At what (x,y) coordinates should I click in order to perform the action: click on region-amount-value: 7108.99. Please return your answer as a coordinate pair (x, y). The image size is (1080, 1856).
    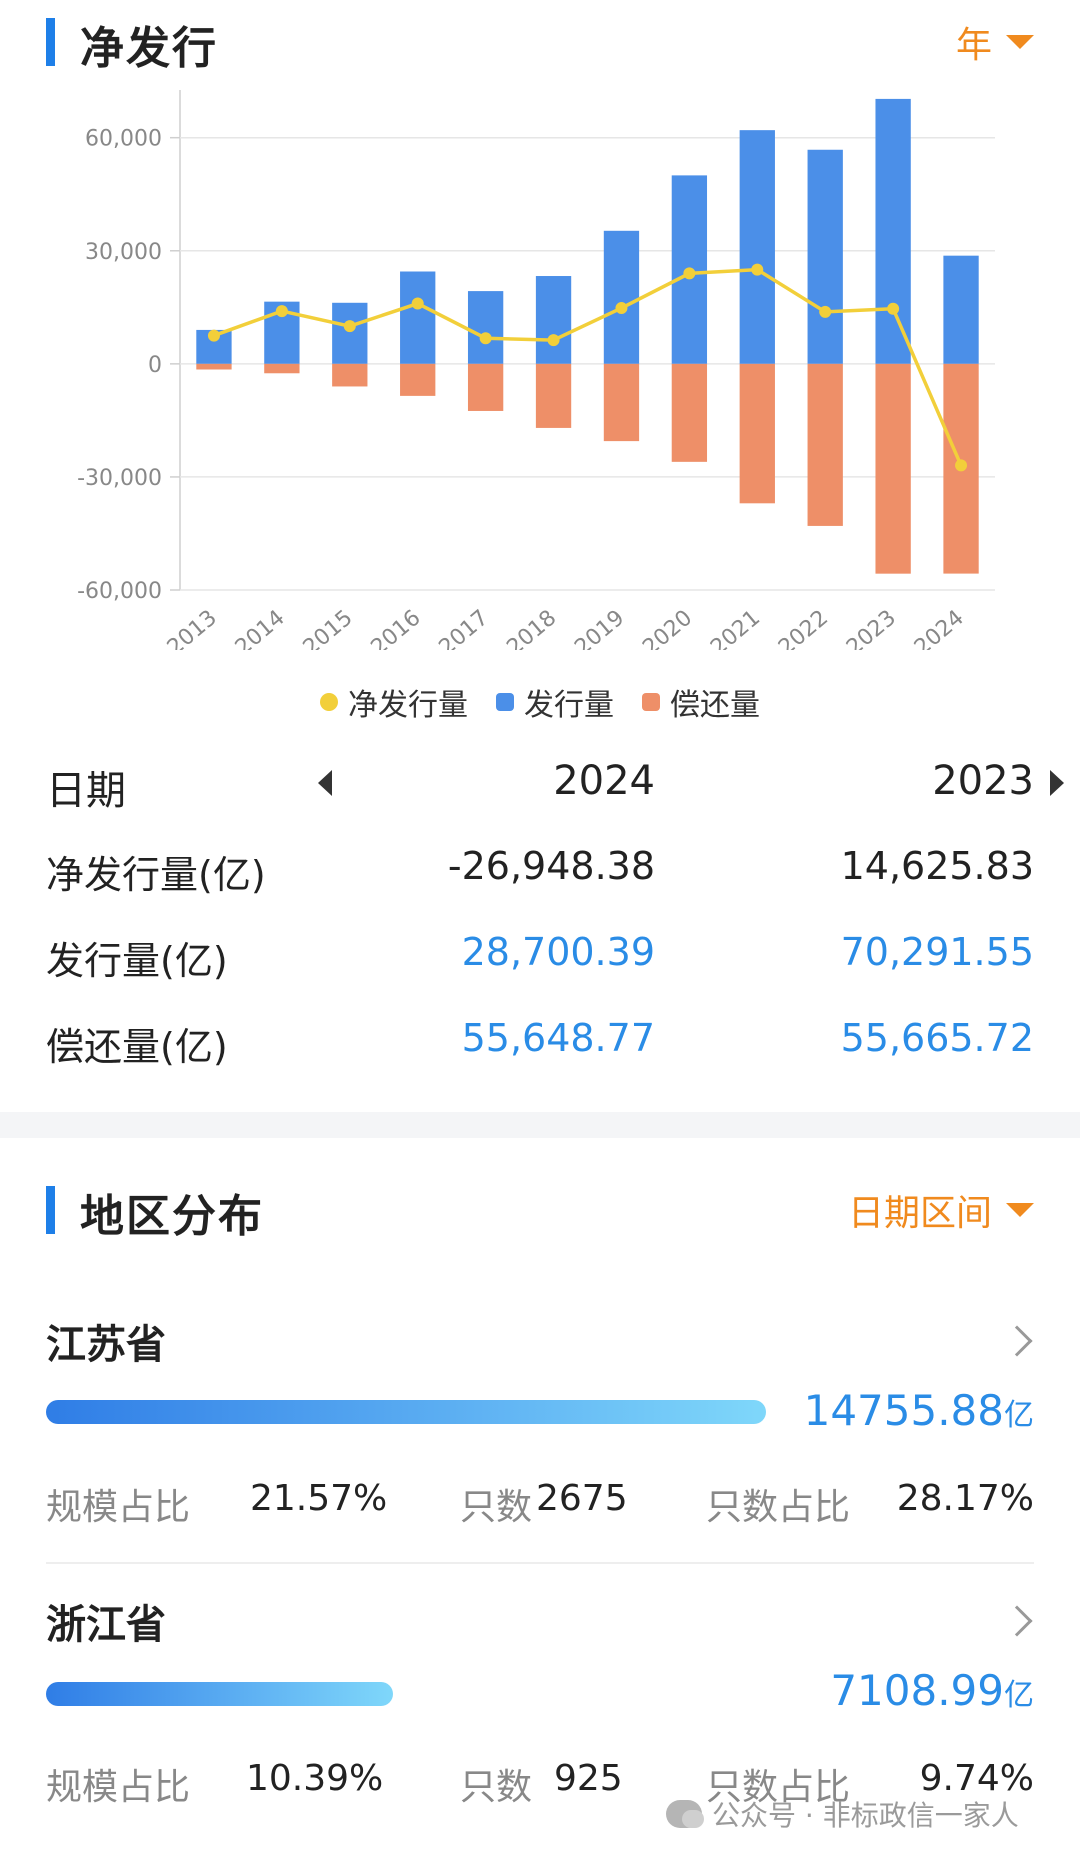
    Looking at the image, I should click on (917, 1690).